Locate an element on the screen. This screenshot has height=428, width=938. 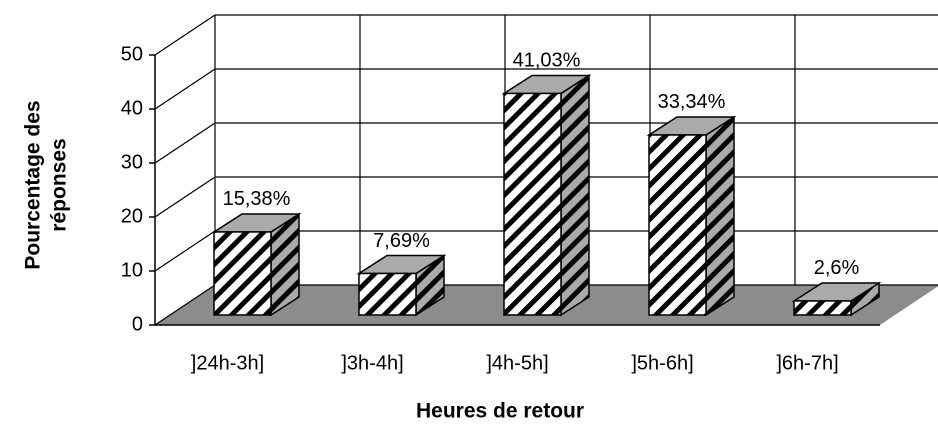
x-tick-label: ]24h-3h] is located at coordinates (227, 363).